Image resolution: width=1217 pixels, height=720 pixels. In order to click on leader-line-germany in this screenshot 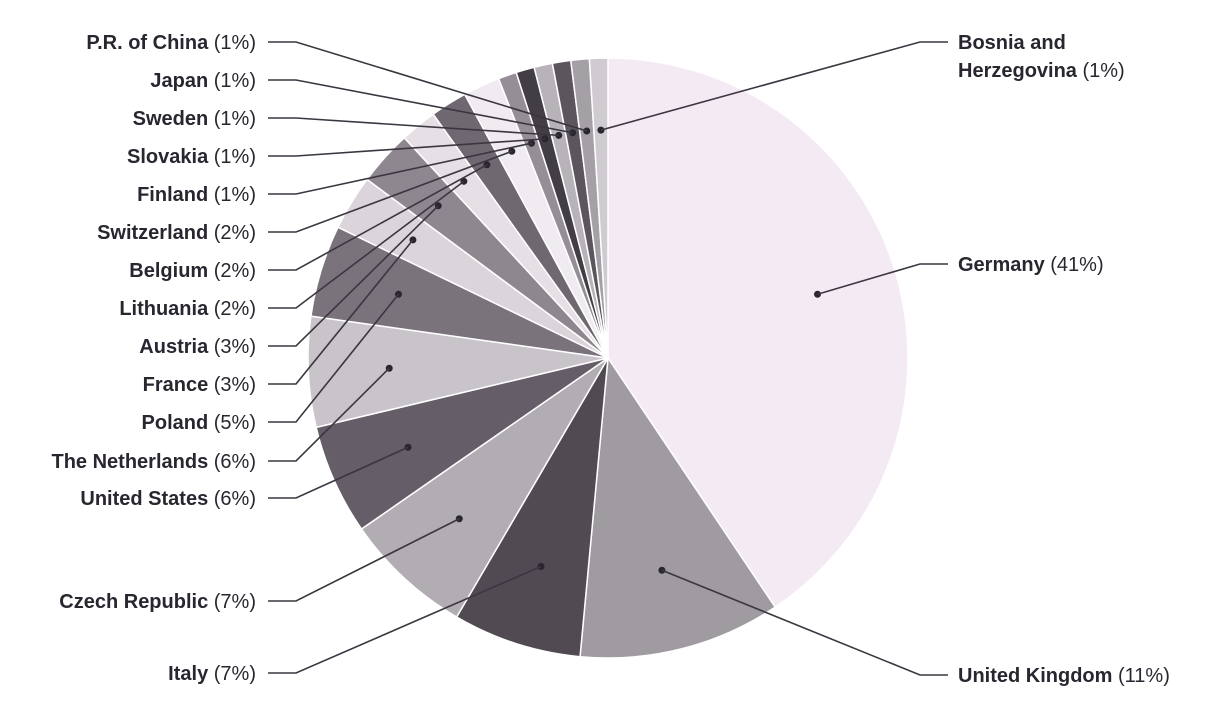, I will do `click(882, 279)`.